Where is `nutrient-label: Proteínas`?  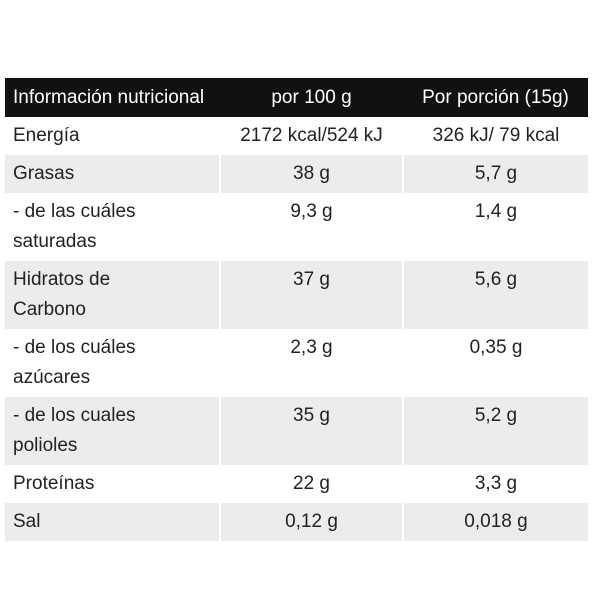
nutrient-label: Proteínas is located at coordinates (54, 483).